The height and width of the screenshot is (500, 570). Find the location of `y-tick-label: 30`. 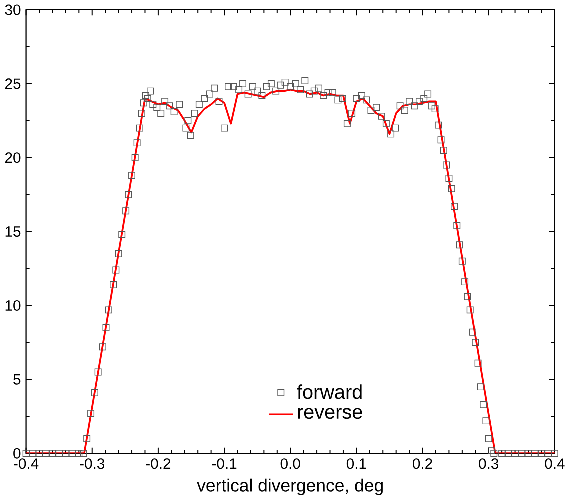

y-tick-label: 30 is located at coordinates (13, 10).